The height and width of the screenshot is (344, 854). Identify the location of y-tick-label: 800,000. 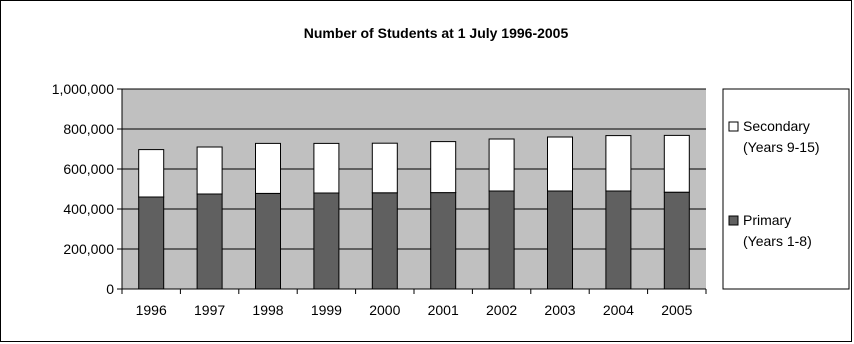
(88, 129).